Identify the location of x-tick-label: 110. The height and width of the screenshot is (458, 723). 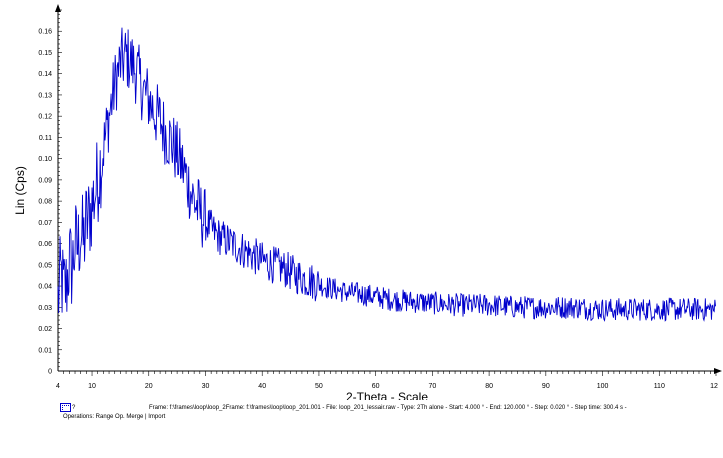
(659, 386).